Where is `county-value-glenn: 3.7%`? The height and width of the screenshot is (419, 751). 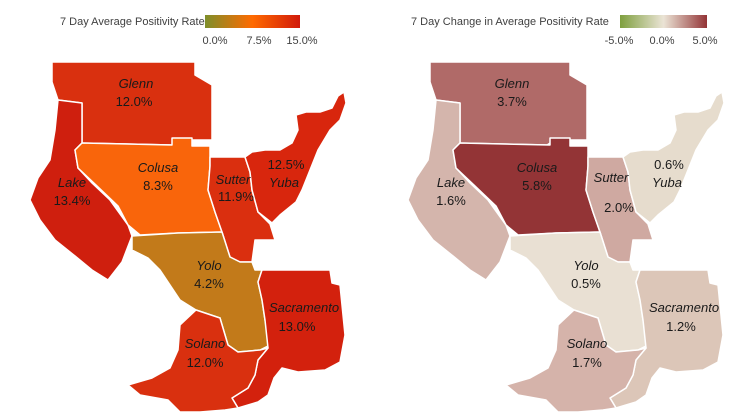
county-value-glenn: 3.7% is located at coordinates (512, 101).